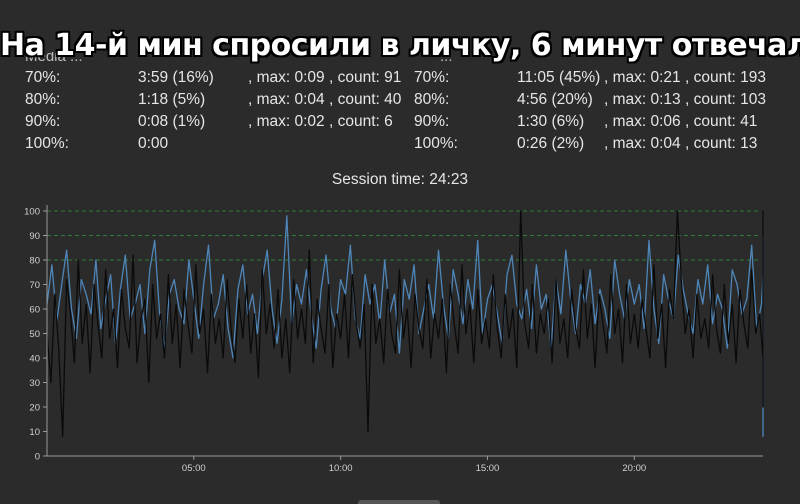 This screenshot has width=800, height=504. I want to click on threshold-value: 0:26 (2%), so click(551, 143).